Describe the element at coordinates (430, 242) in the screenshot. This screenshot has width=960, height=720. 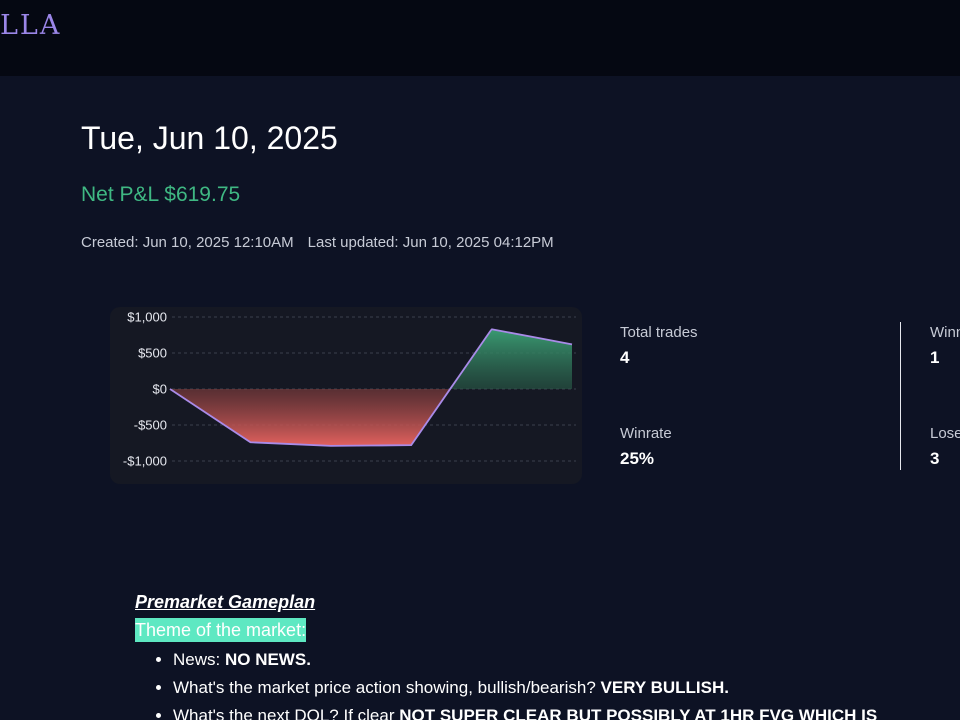
I see `last-updated-timestamp: Last updated: Jun 10, 2025 04:12PM` at that location.